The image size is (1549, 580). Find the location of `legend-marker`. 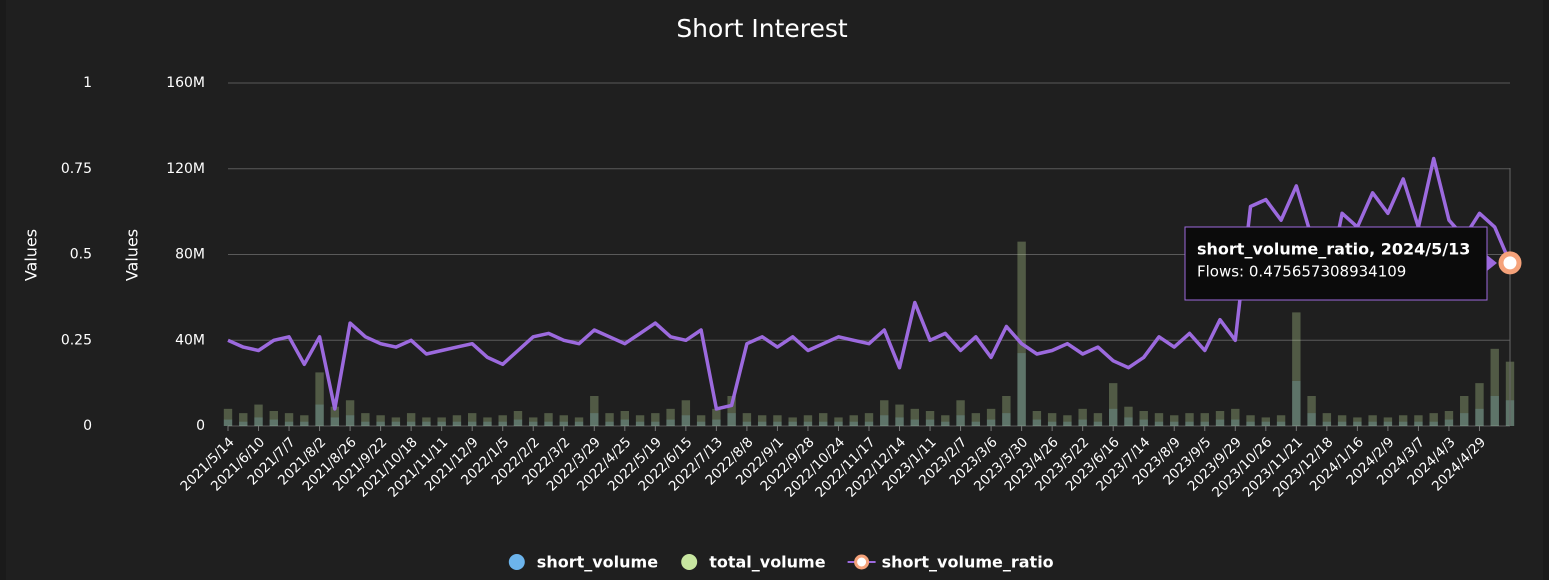

legend-marker is located at coordinates (689, 562).